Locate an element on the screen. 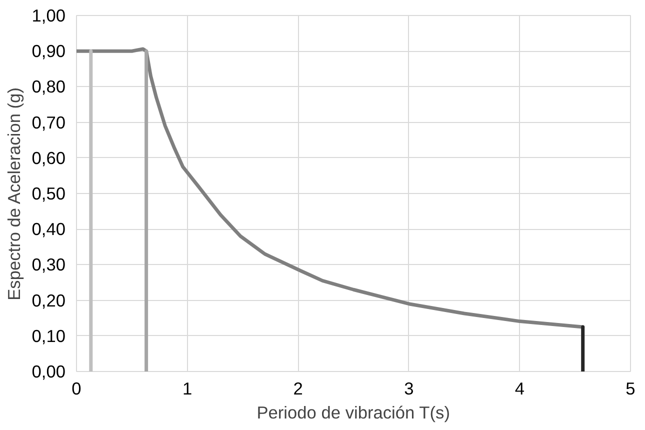 The height and width of the screenshot is (430, 645). x-tick-label: 5 is located at coordinates (631, 388).